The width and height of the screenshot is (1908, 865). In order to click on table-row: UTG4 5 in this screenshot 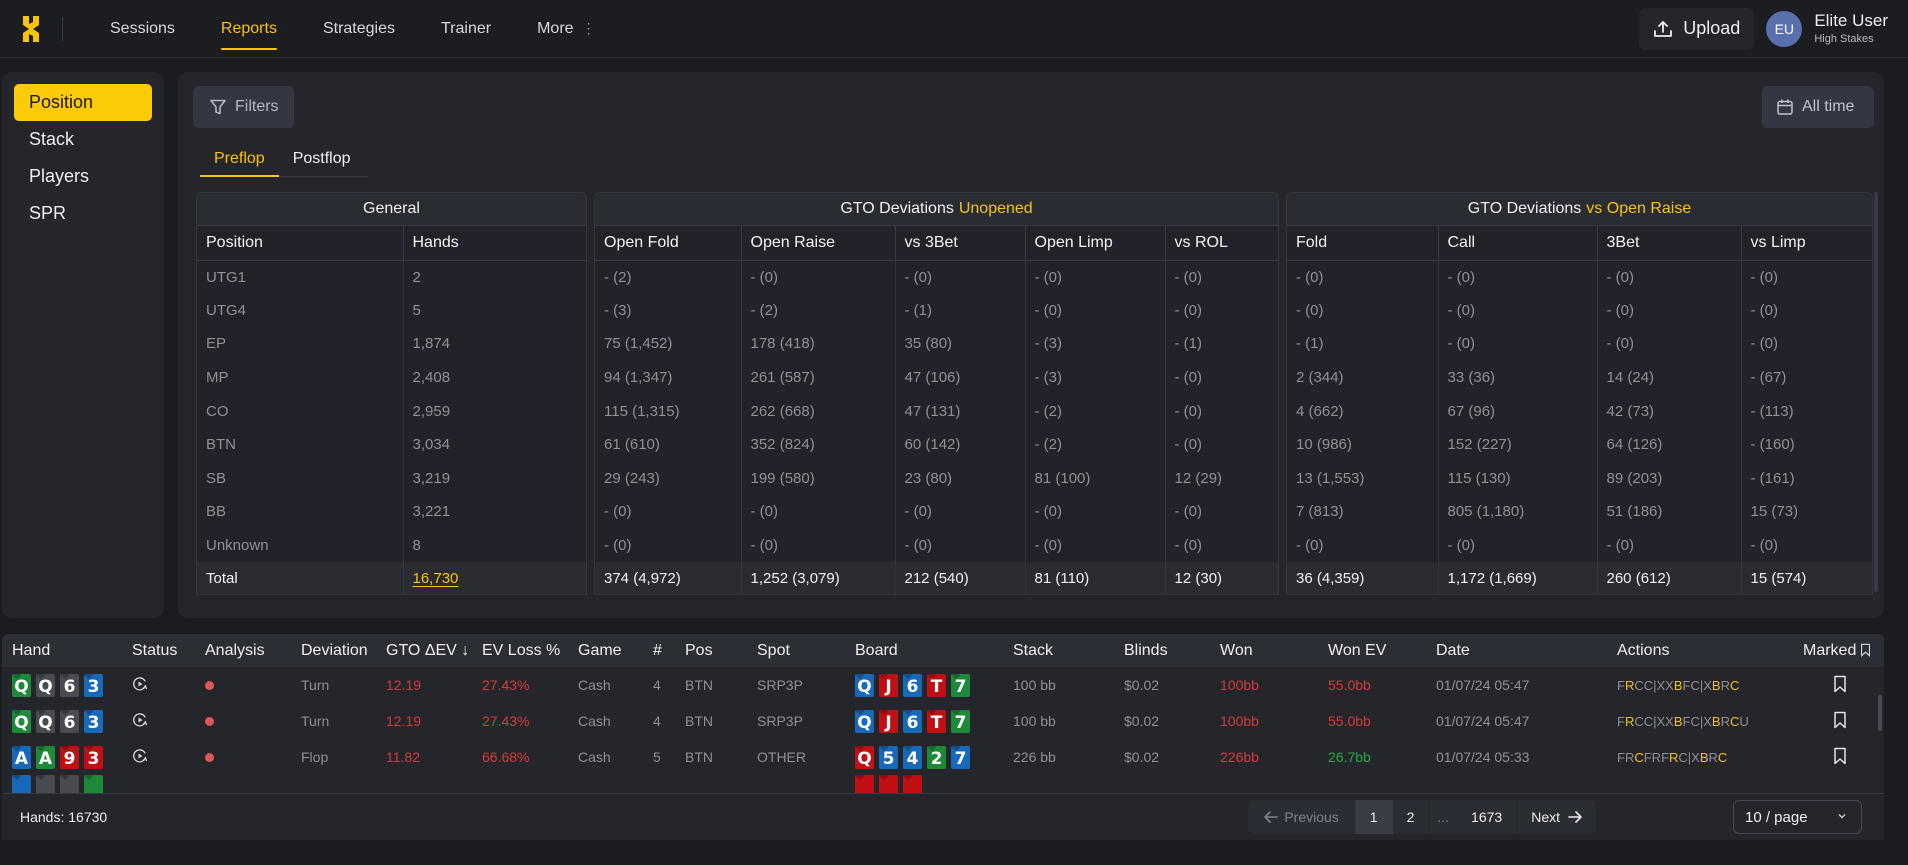, I will do `click(391, 310)`.